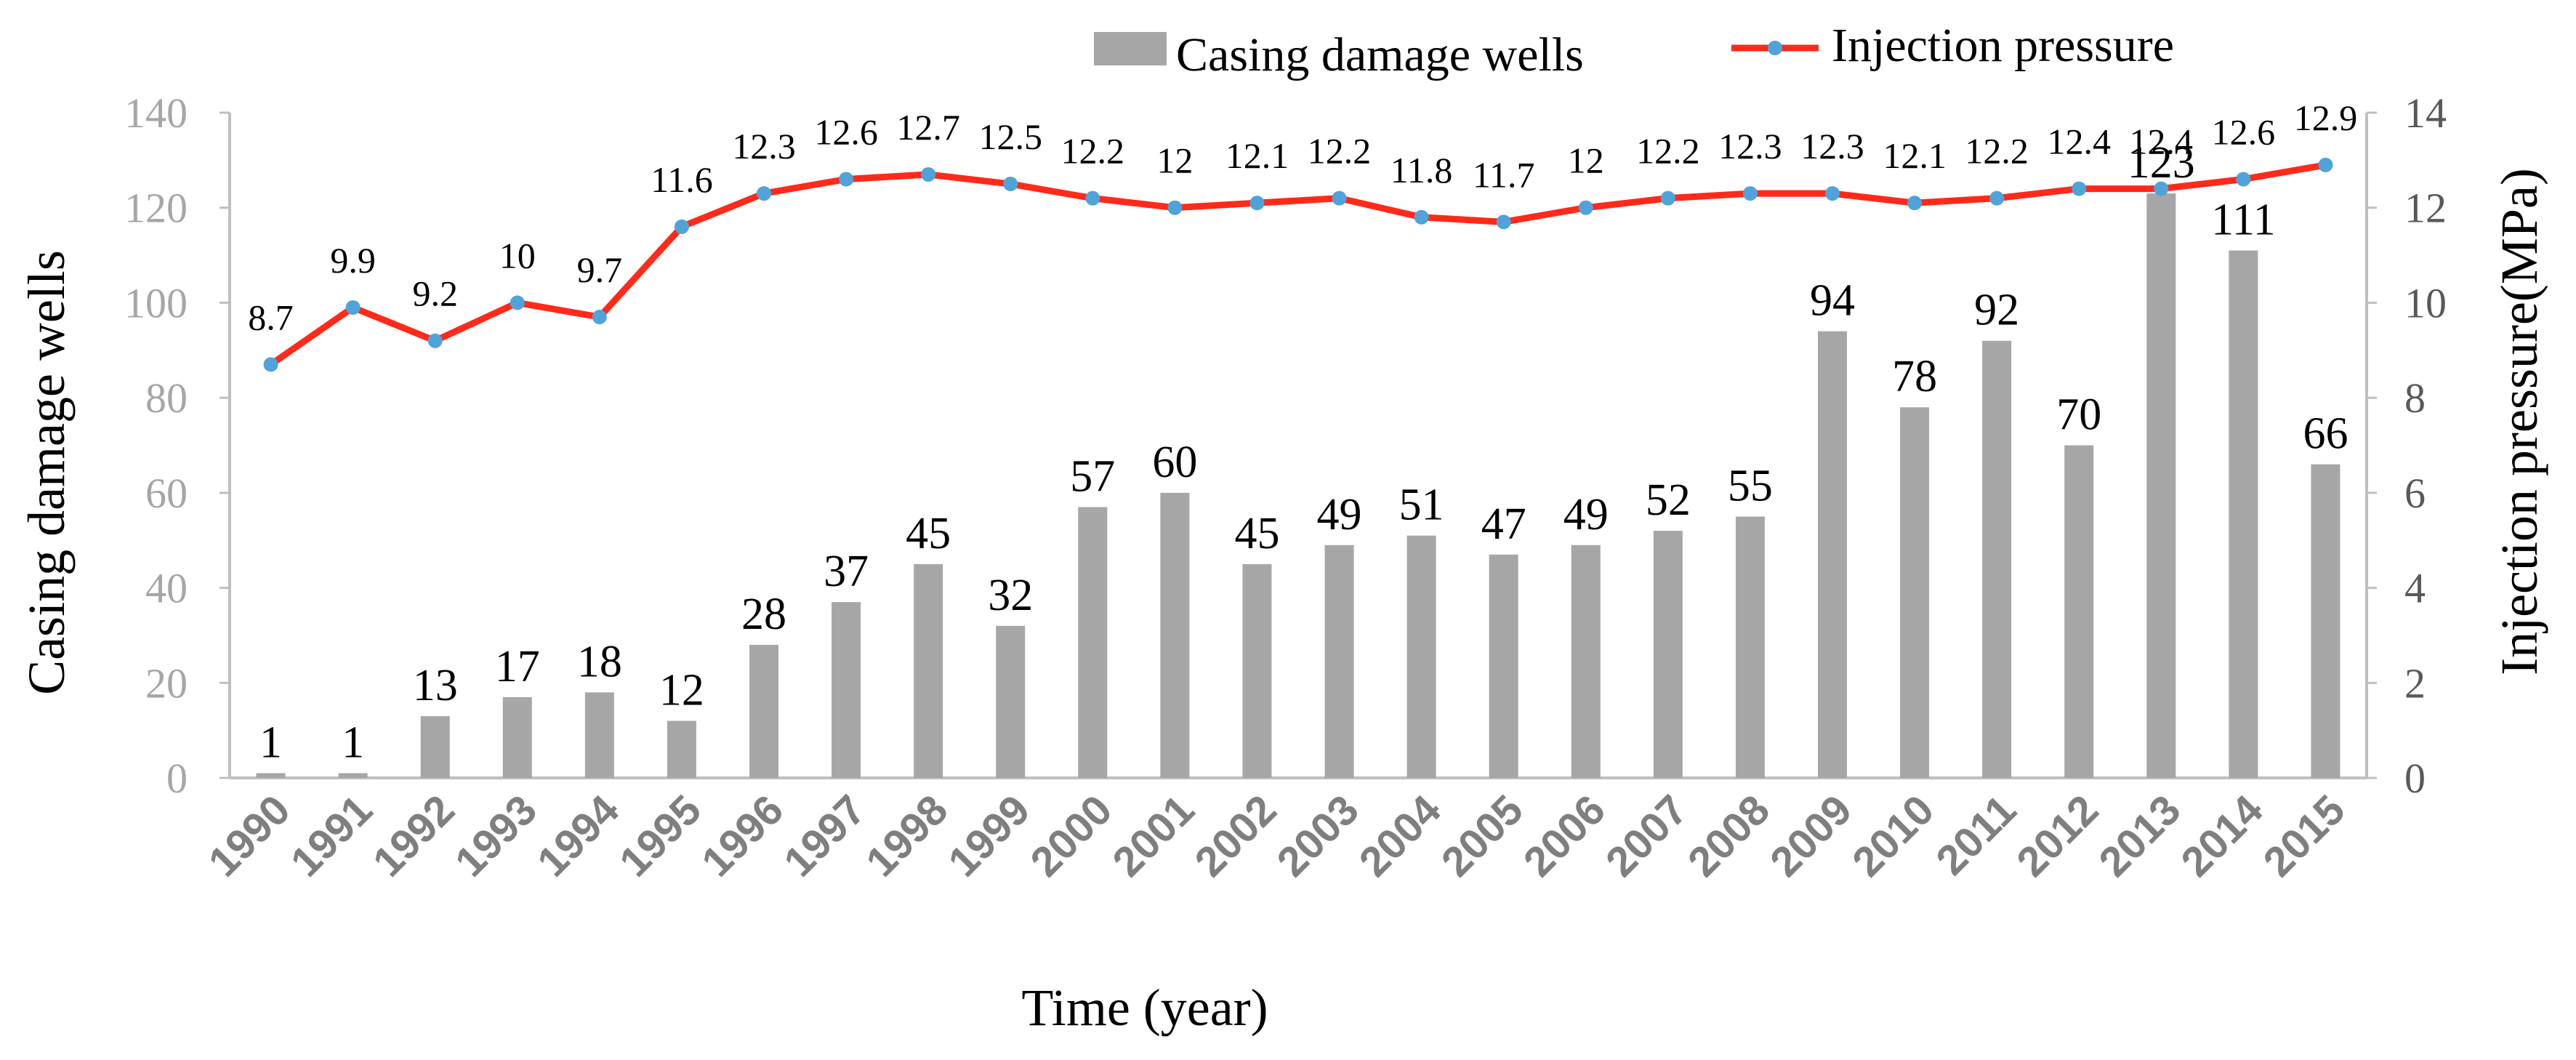 The image size is (2576, 1060). I want to click on line-value-label: 9.7, so click(600, 269).